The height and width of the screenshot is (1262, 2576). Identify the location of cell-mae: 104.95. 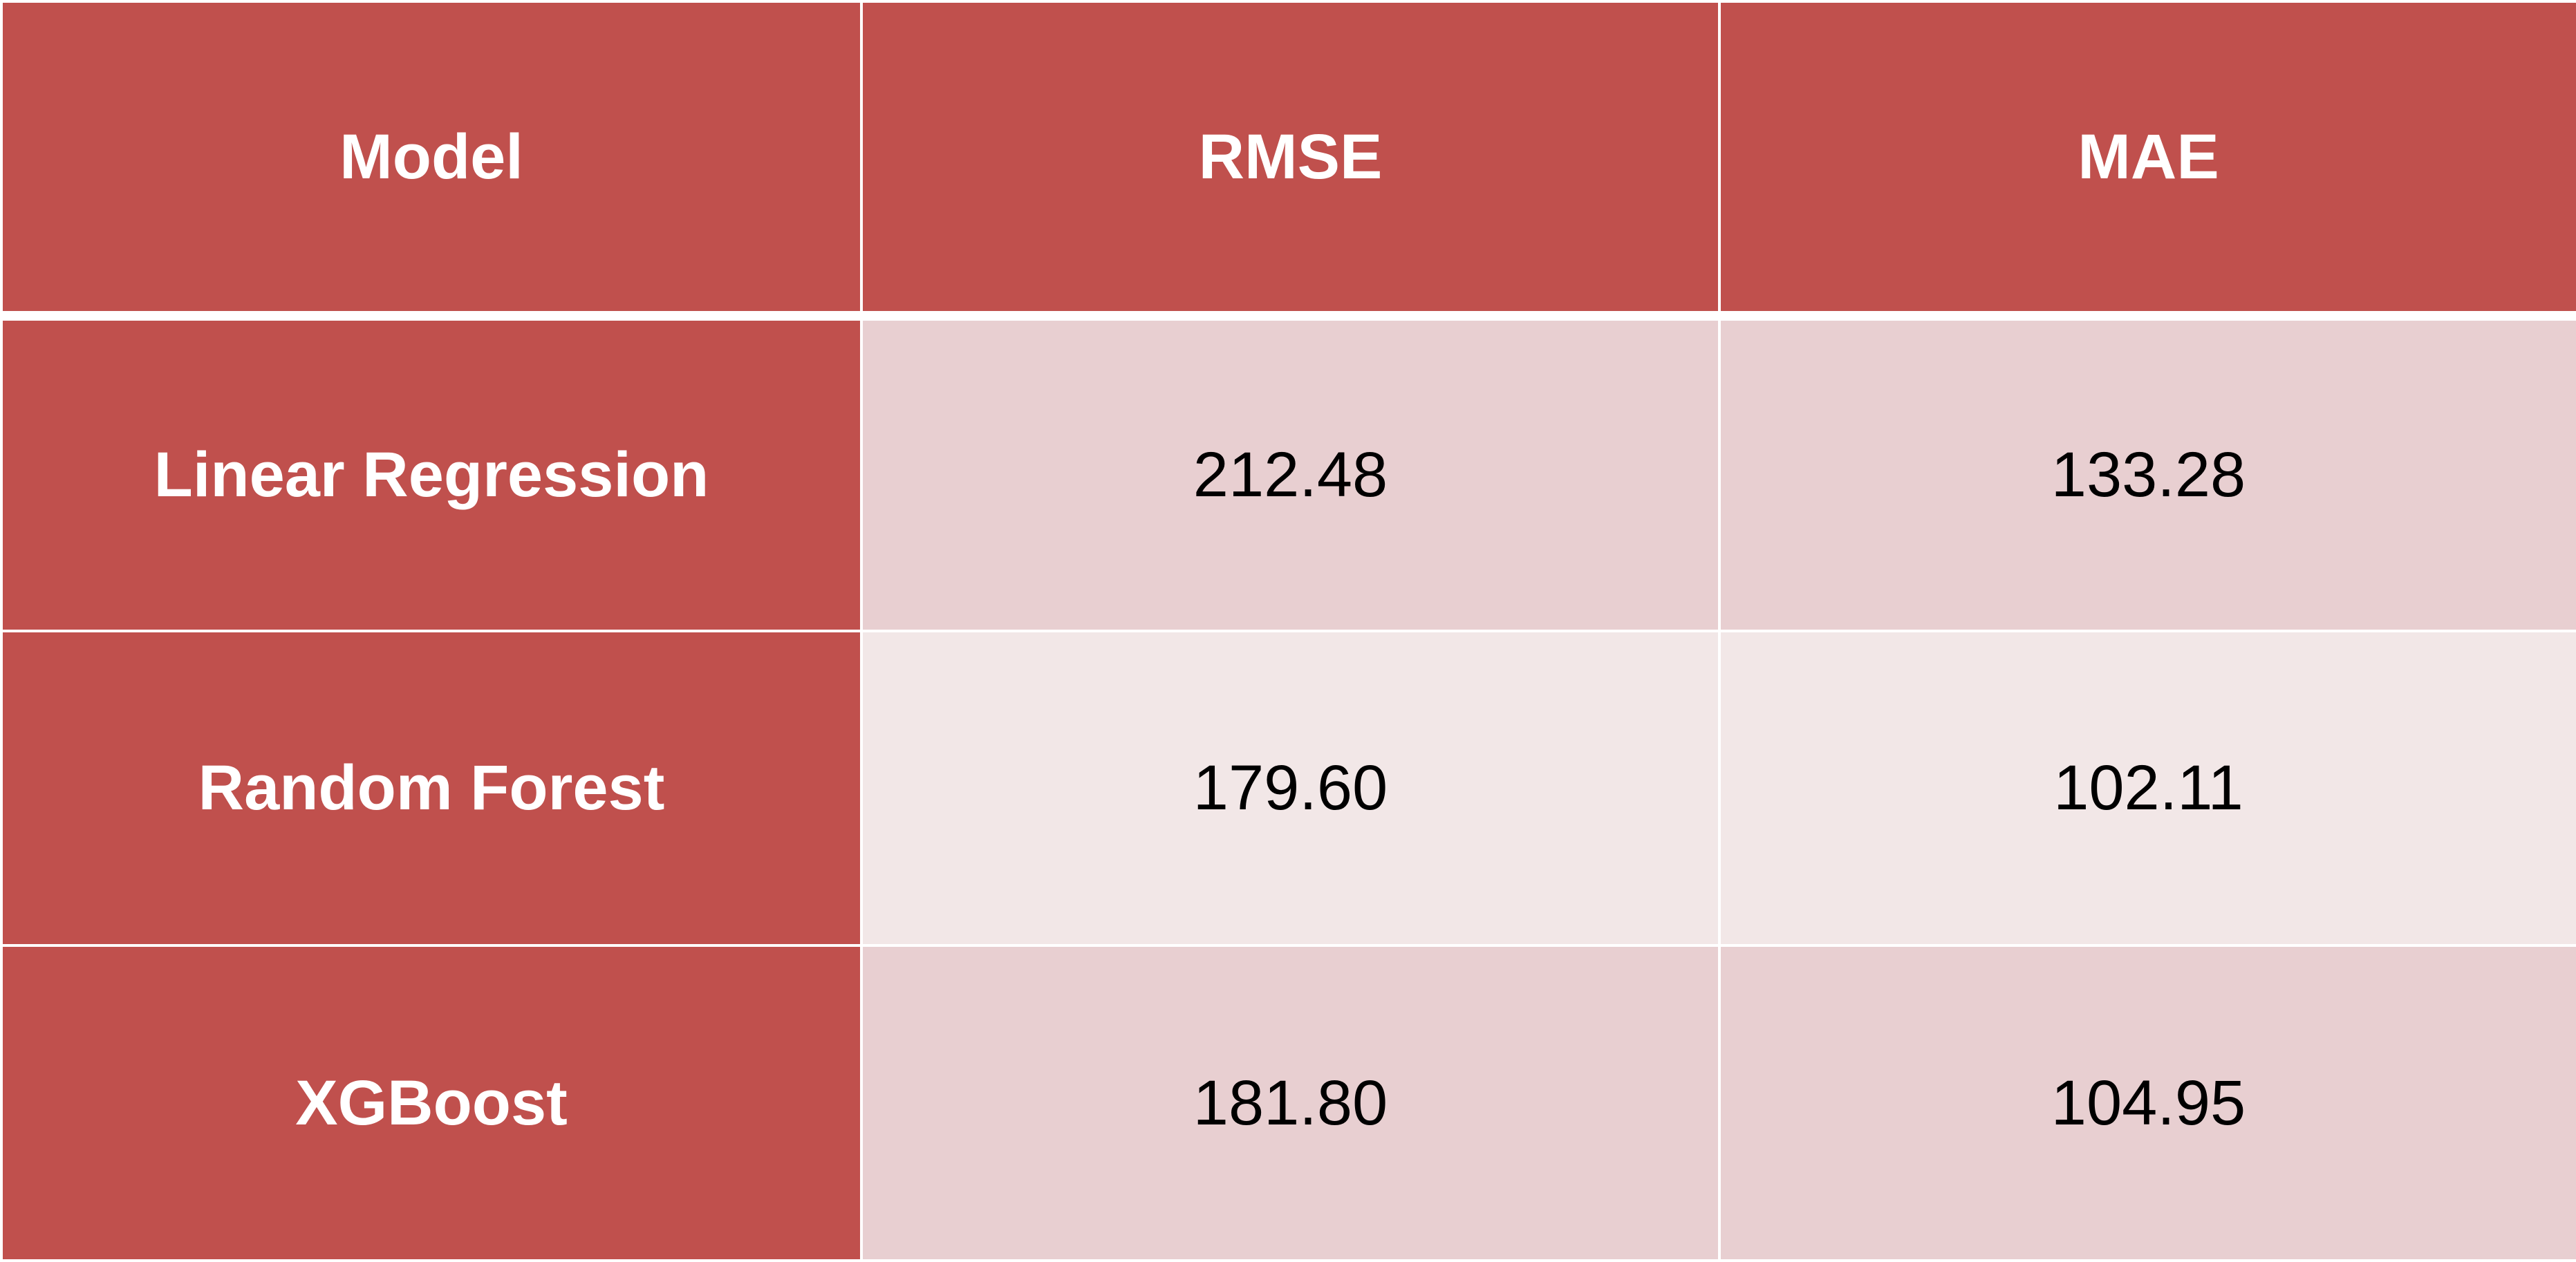
(2147, 1103).